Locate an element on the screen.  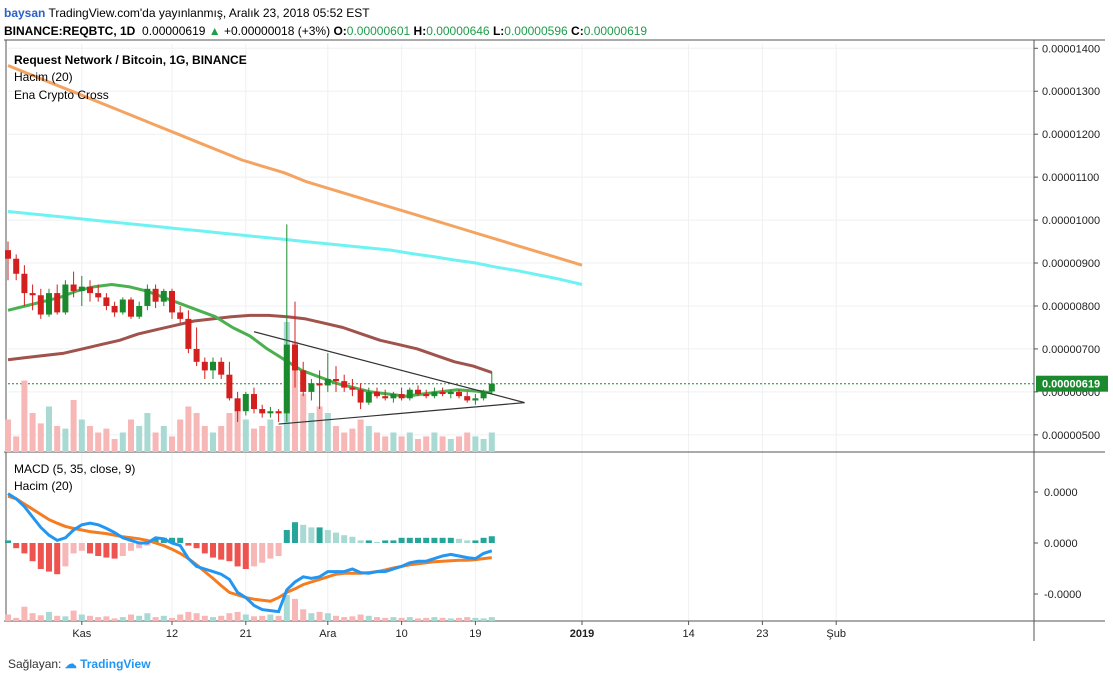
price-tick-label: 0.00001000 is located at coordinates (1071, 221).